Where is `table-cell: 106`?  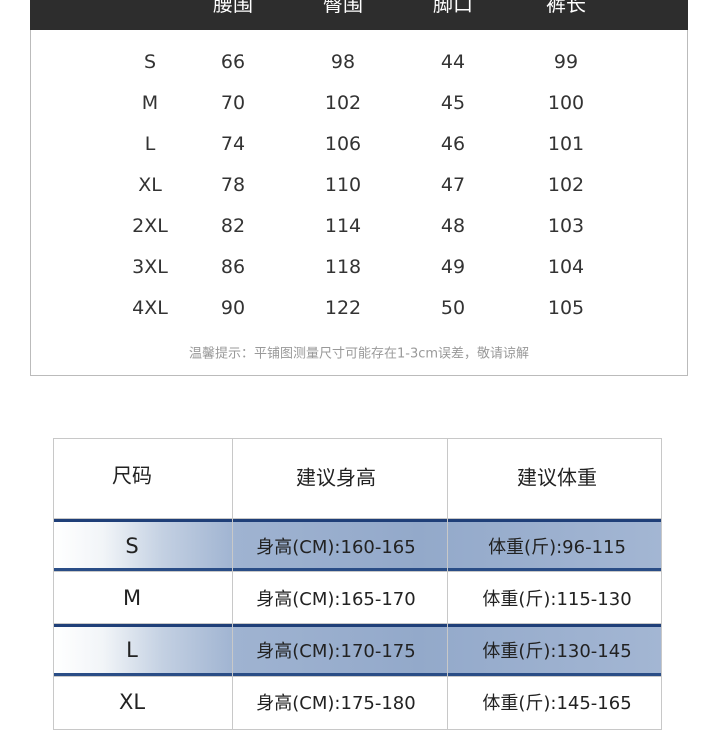 table-cell: 106 is located at coordinates (343, 144).